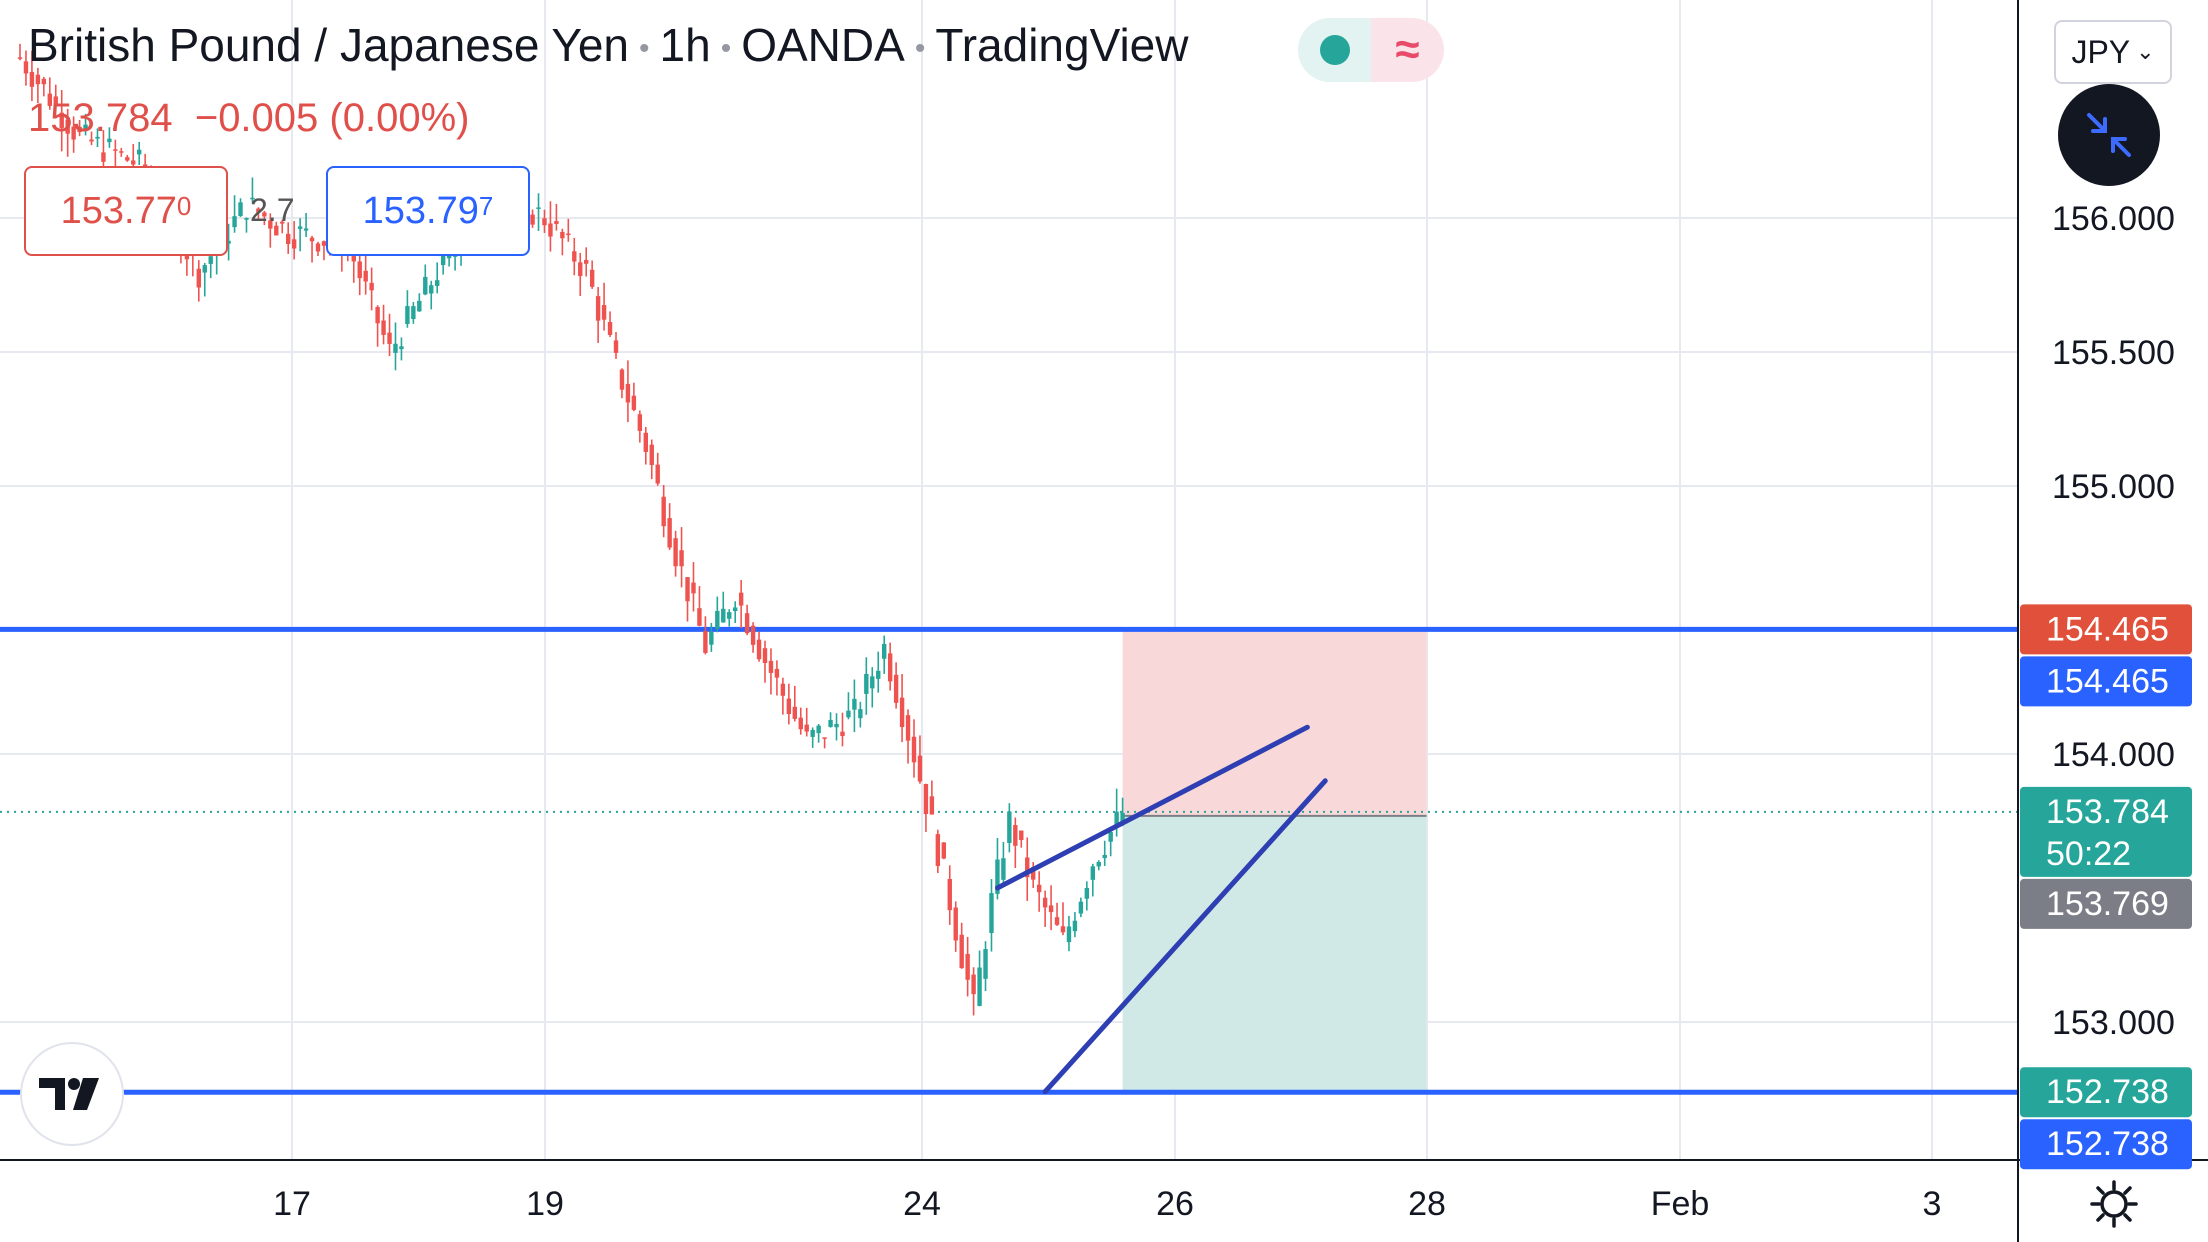  What do you see at coordinates (545, 1204) in the screenshot?
I see `x-tick-label: 19` at bounding box center [545, 1204].